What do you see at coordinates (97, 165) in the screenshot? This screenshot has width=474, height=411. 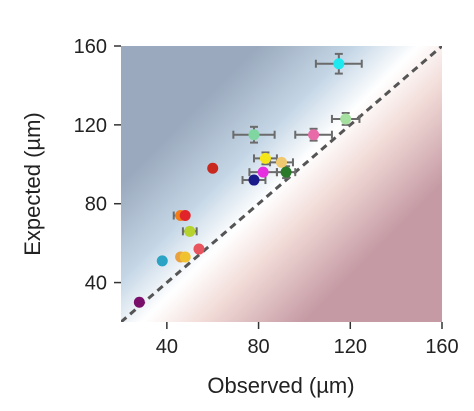 I see `y-axis: 40 80 120 160` at bounding box center [97, 165].